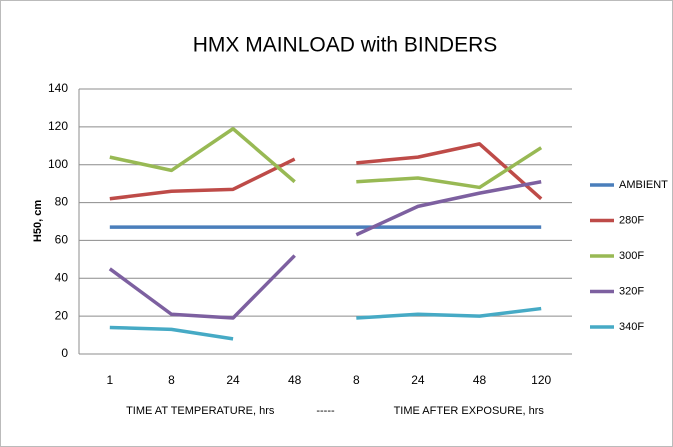 Image resolution: width=673 pixels, height=447 pixels. Describe the element at coordinates (109, 380) in the screenshot. I see `x-tick-label: 1` at that location.